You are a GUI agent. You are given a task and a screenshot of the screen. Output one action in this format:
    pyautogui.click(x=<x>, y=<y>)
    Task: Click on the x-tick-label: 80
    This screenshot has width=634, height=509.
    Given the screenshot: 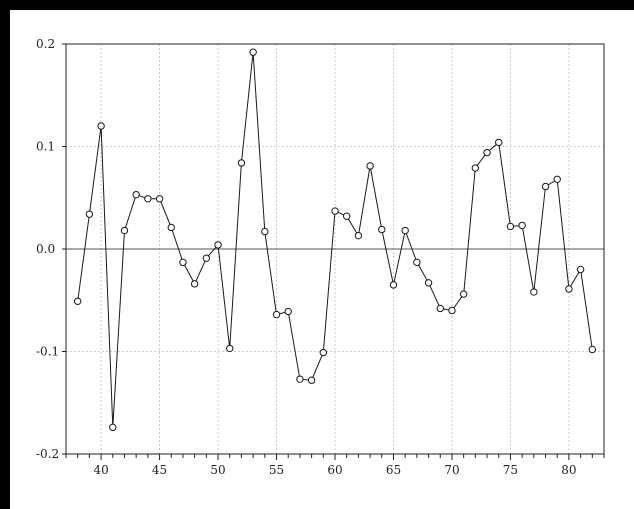 What is the action you would take?
    pyautogui.click(x=568, y=470)
    